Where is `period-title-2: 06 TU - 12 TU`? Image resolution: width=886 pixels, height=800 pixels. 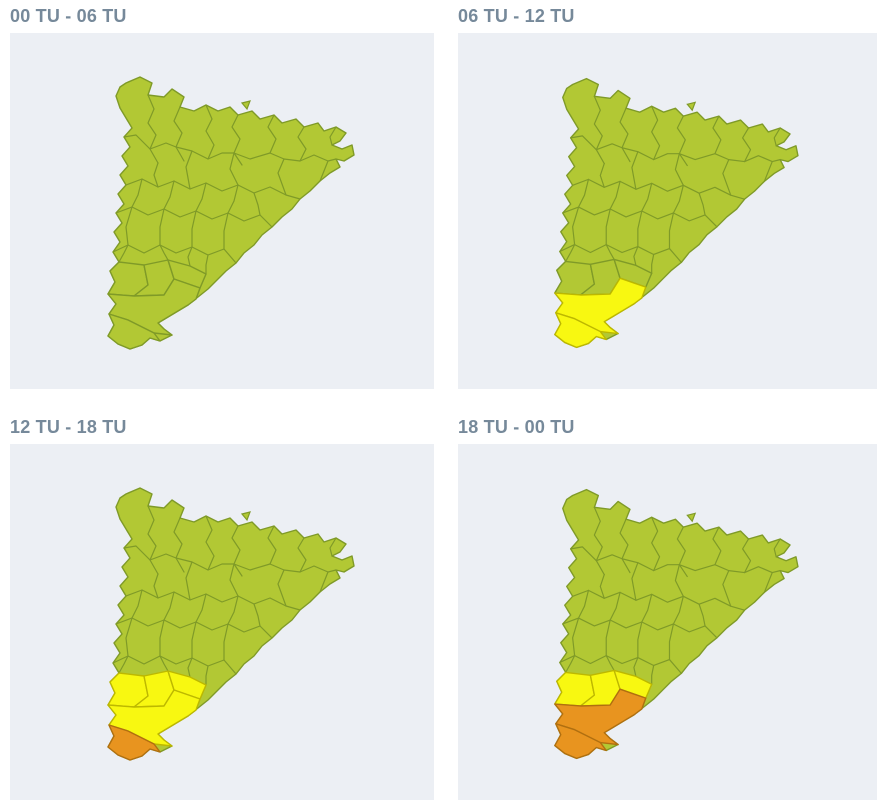 period-title-2: 06 TU - 12 TU is located at coordinates (516, 16).